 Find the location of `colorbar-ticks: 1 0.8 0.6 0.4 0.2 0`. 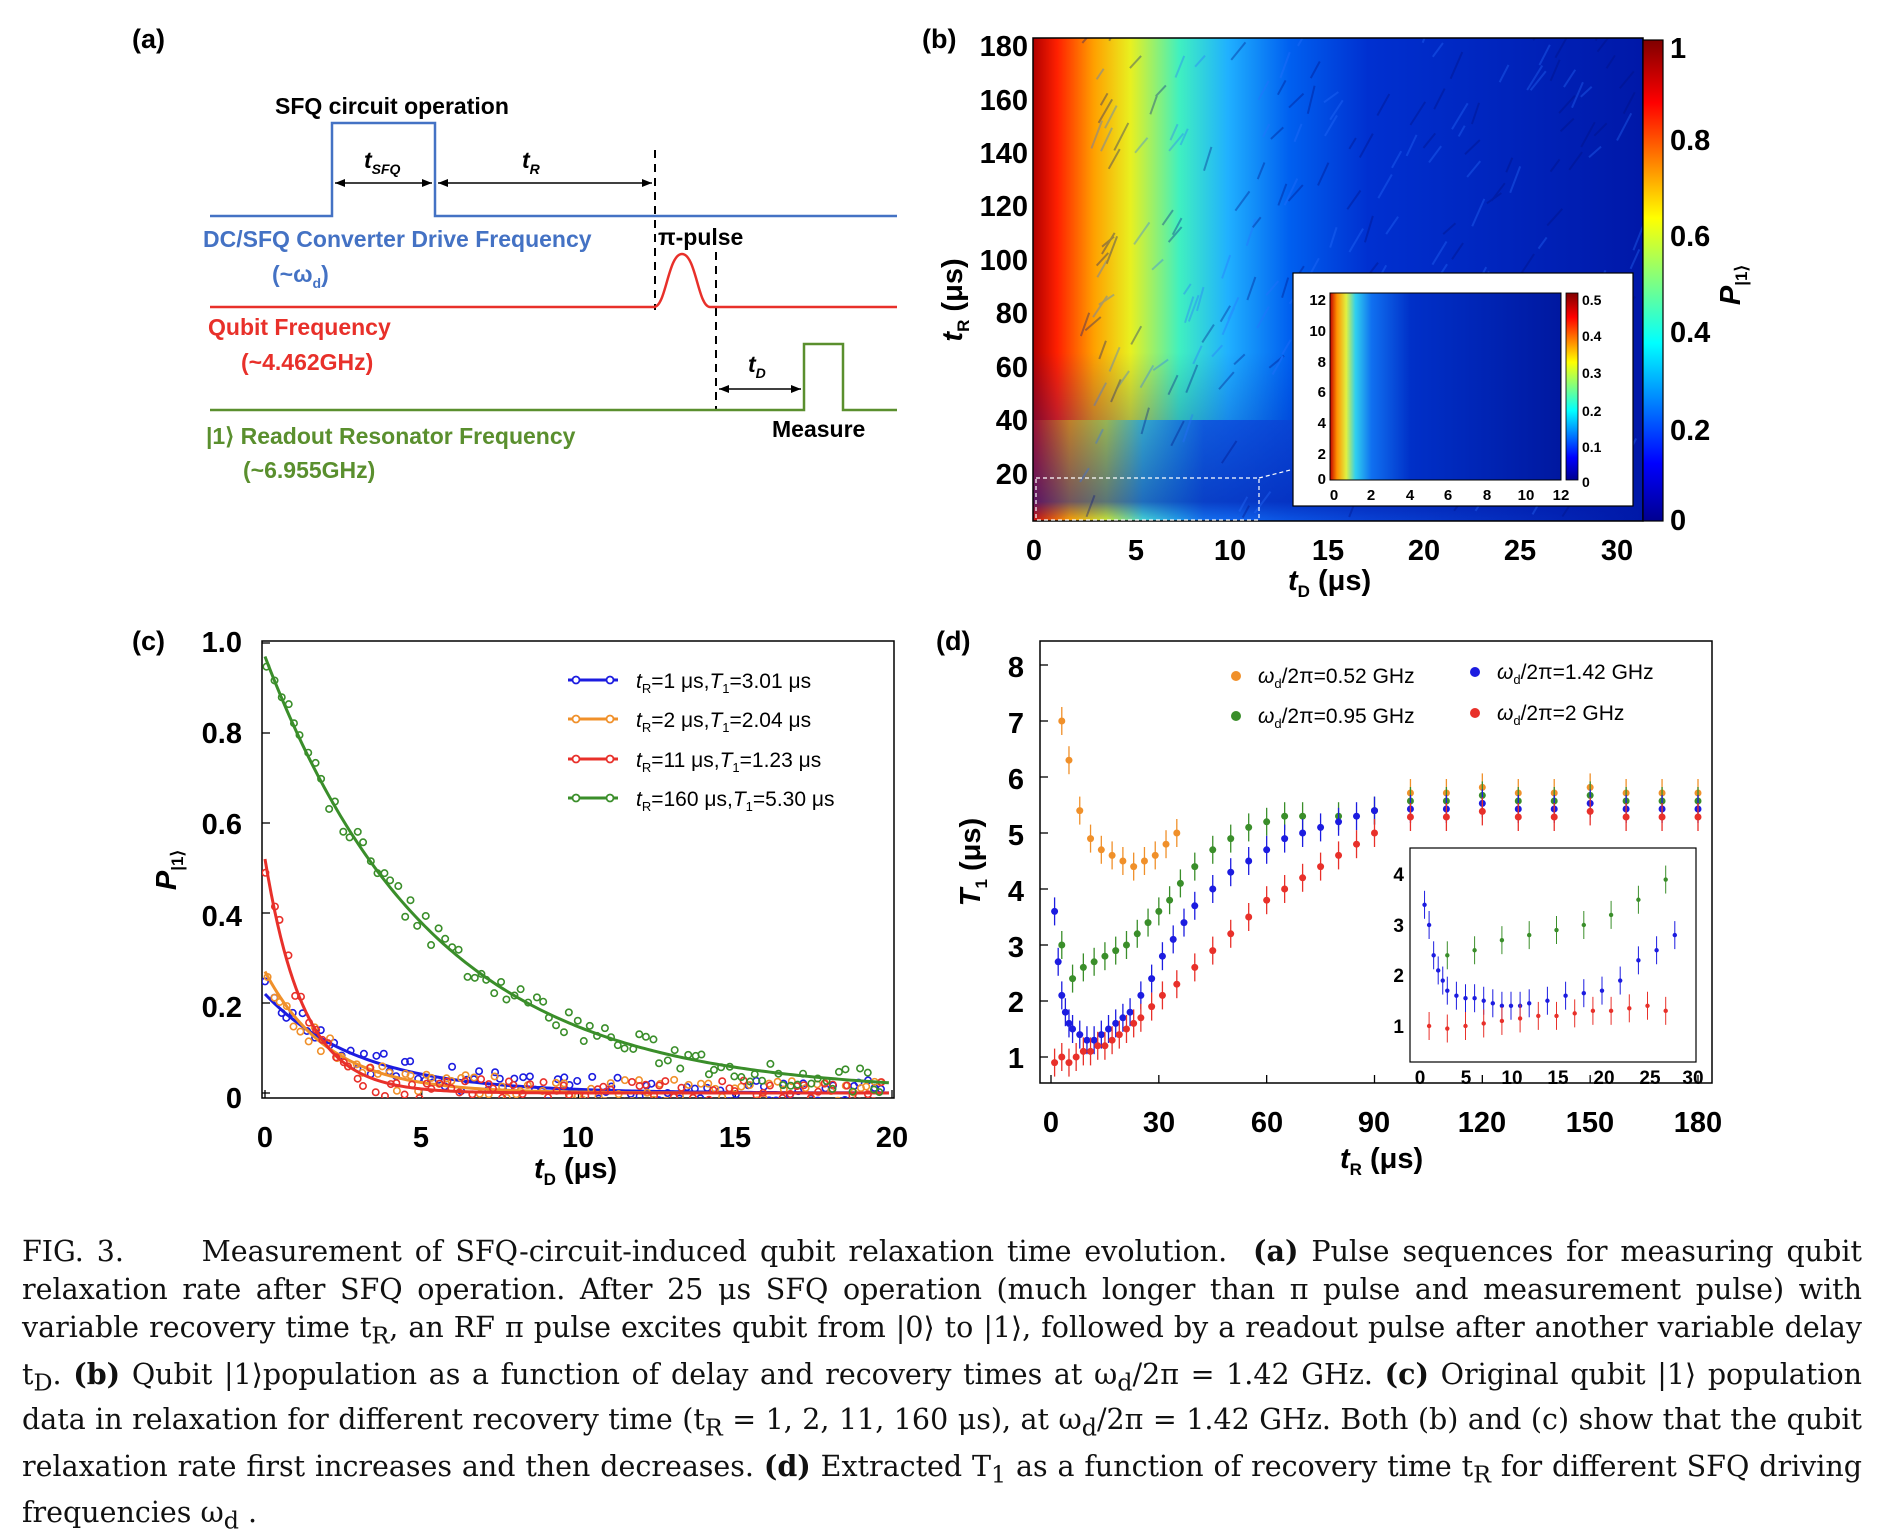

colorbar-ticks: 1 0.8 0.6 0.4 0.2 0 is located at coordinates (1690, 285).